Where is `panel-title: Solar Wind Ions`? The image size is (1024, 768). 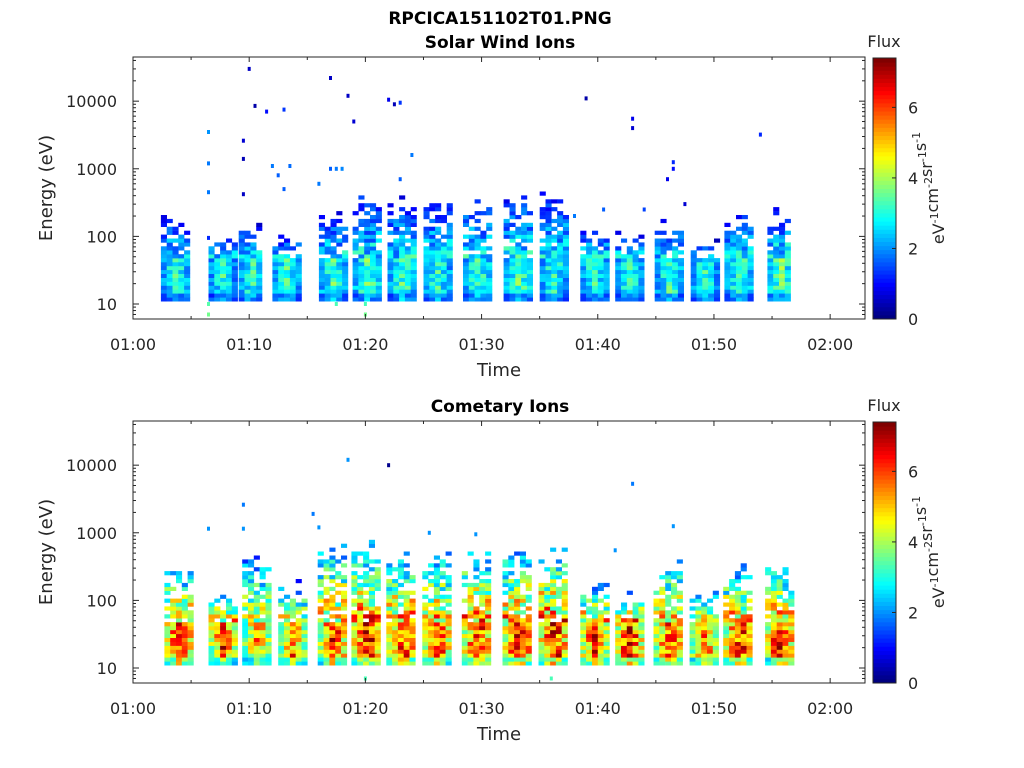 panel-title: Solar Wind Ions is located at coordinates (500, 43).